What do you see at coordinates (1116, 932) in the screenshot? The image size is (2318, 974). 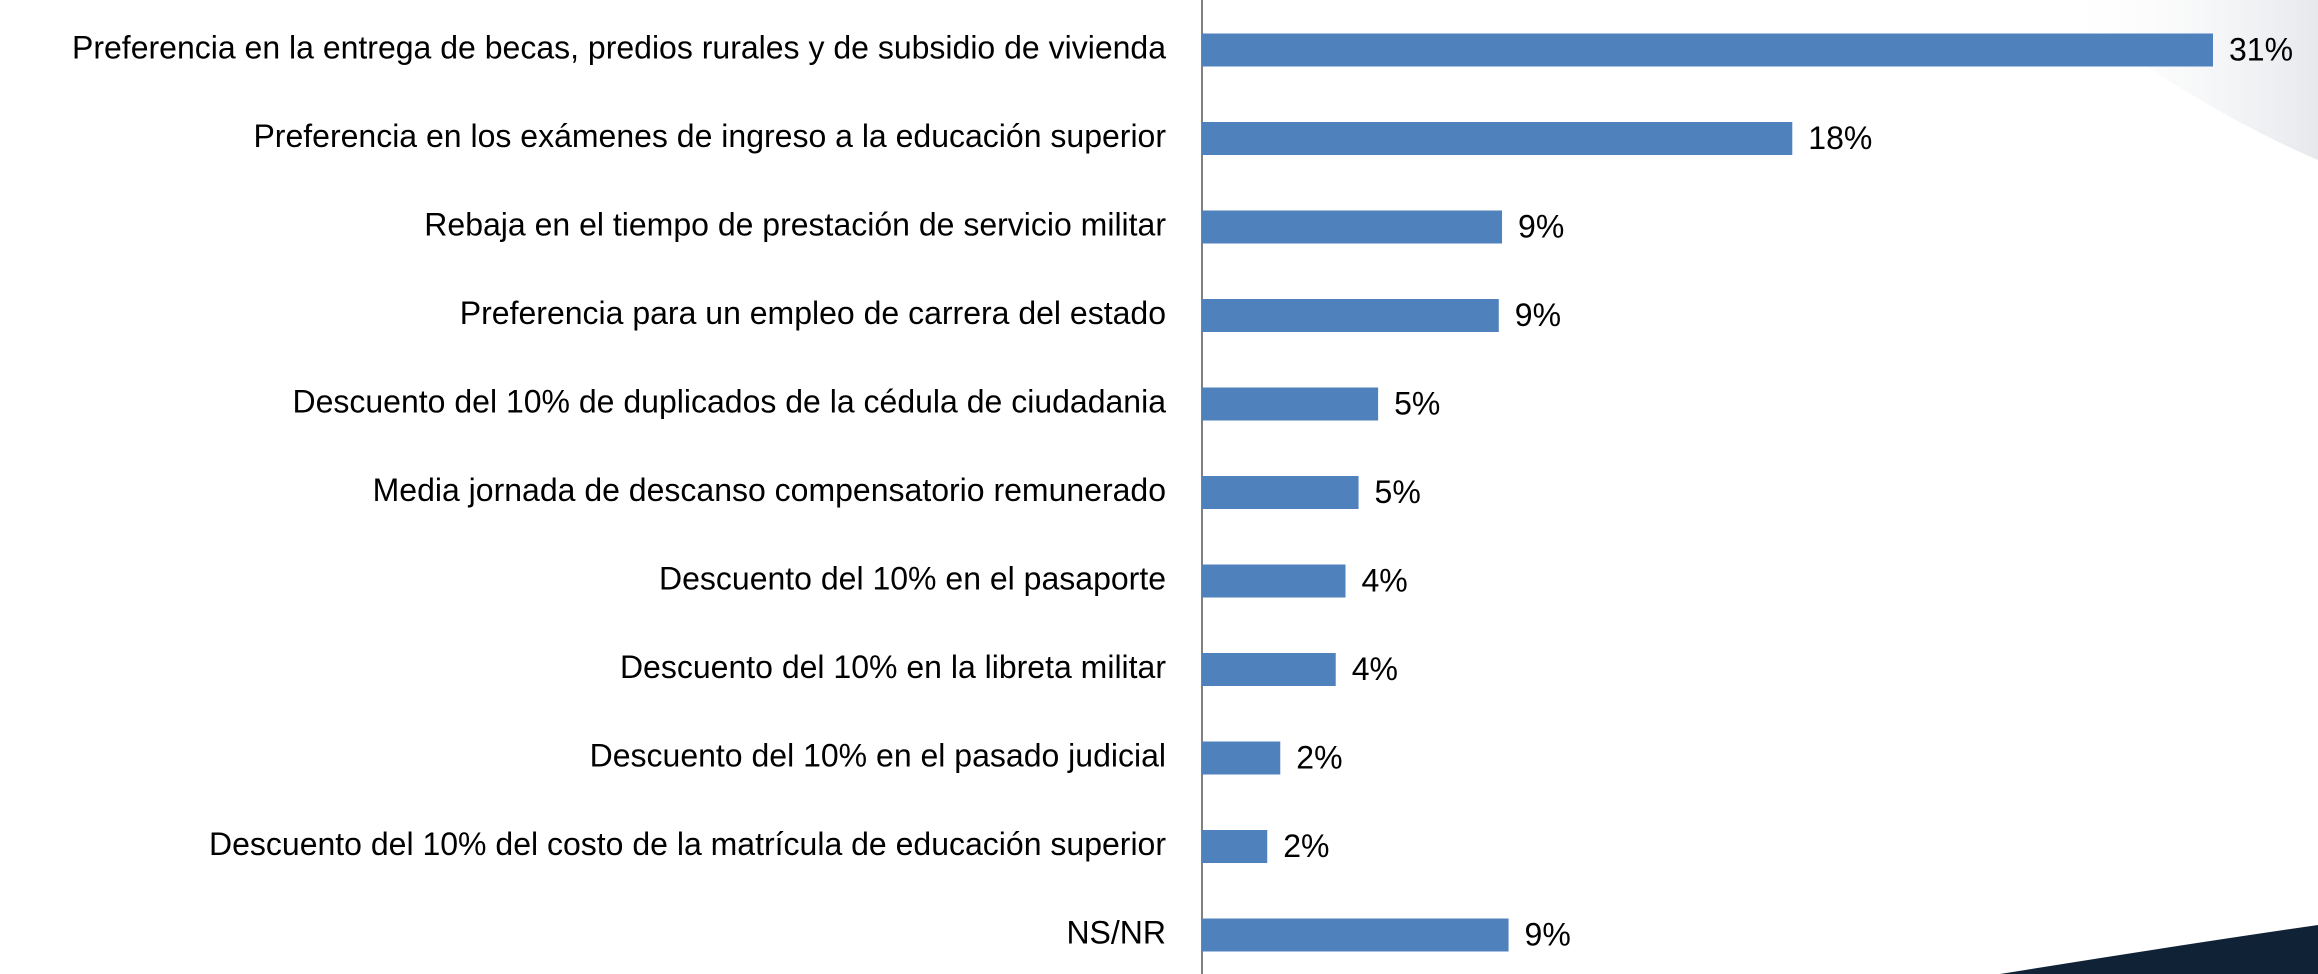 I see `category-label: NS/NR` at bounding box center [1116, 932].